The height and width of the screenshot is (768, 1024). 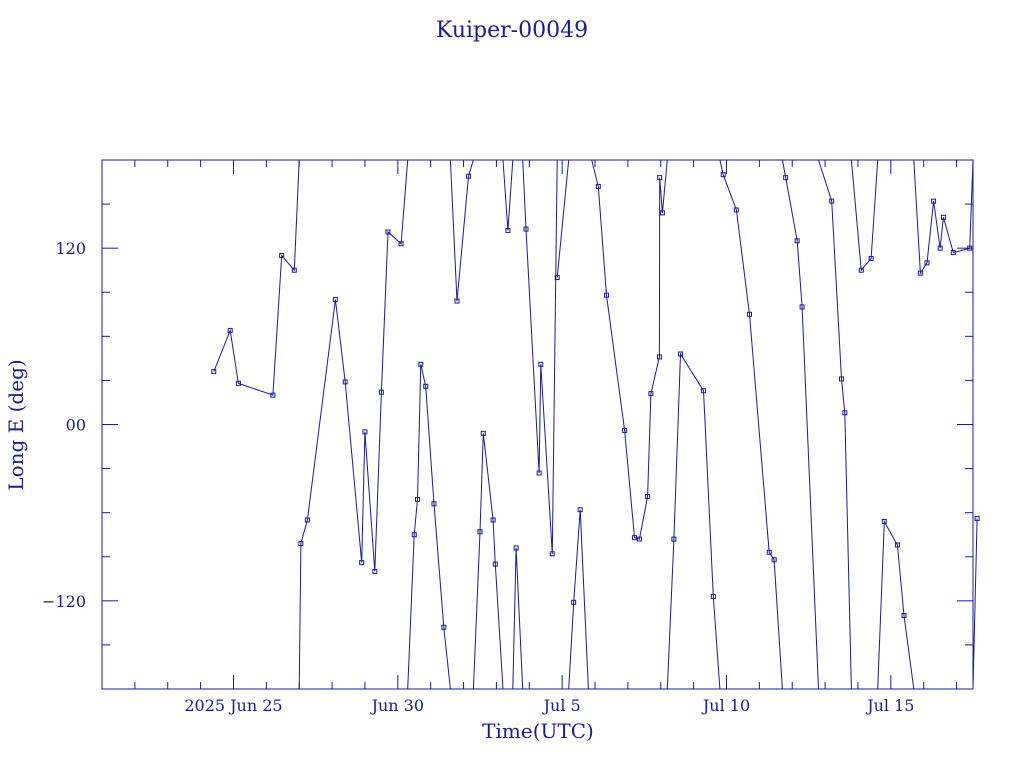 What do you see at coordinates (889, 705) in the screenshot?
I see `x-tick-label: Jul 15` at bounding box center [889, 705].